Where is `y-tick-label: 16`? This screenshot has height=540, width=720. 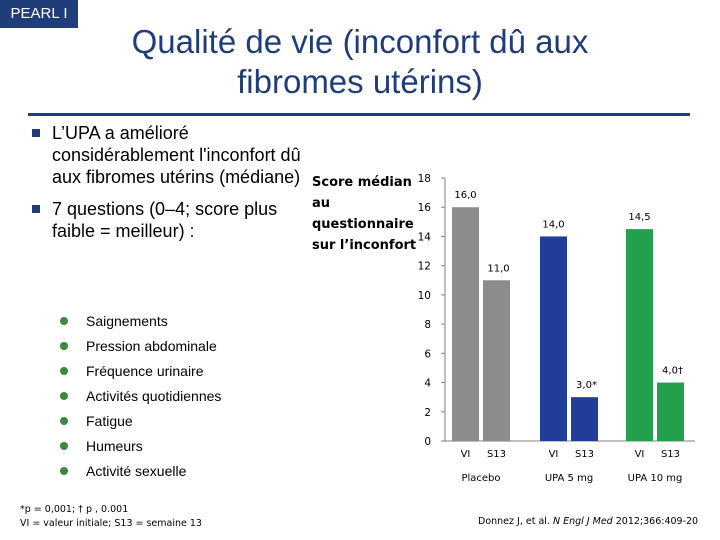 y-tick-label: 16 is located at coordinates (425, 208).